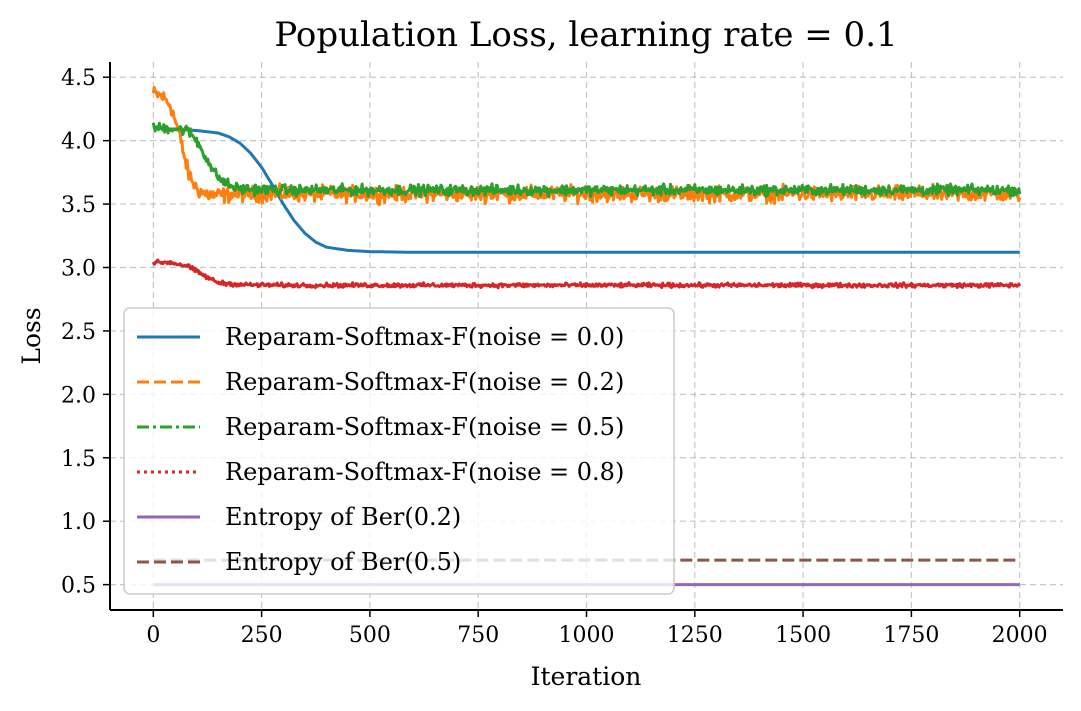  What do you see at coordinates (78, 395) in the screenshot?
I see `y-tick-label: 2.0` at bounding box center [78, 395].